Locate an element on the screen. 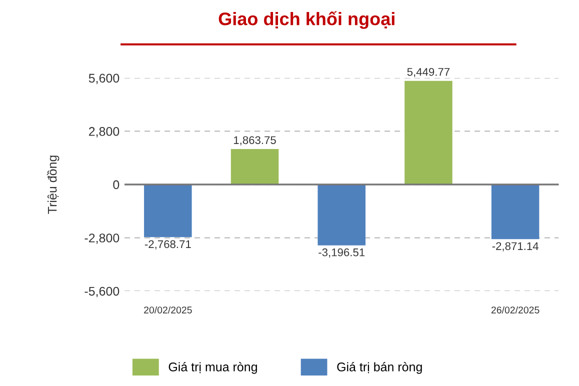  x-tick-label: 26/02/2025 is located at coordinates (515, 310).